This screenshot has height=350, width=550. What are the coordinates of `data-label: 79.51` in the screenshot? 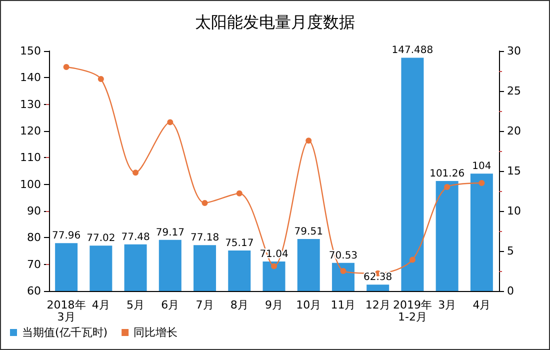 It's located at (308, 232).